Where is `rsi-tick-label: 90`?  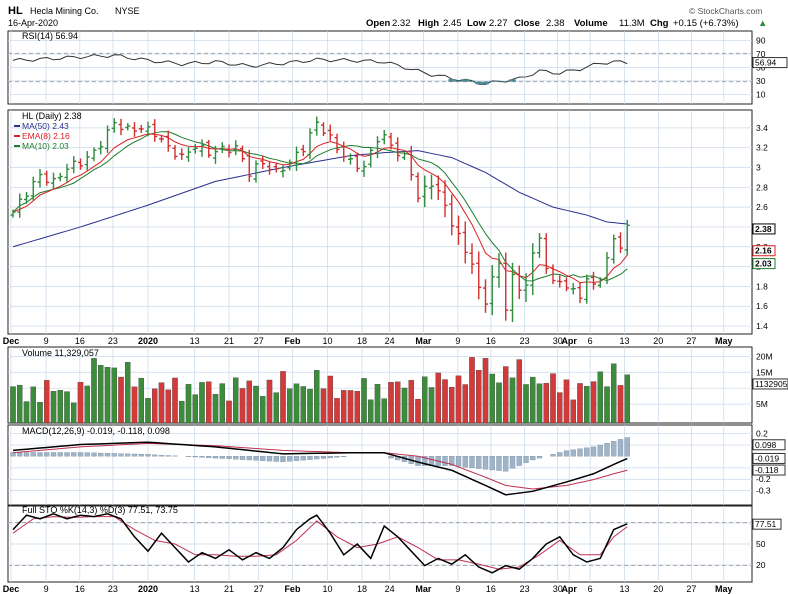 rsi-tick-label: 90 is located at coordinates (761, 41).